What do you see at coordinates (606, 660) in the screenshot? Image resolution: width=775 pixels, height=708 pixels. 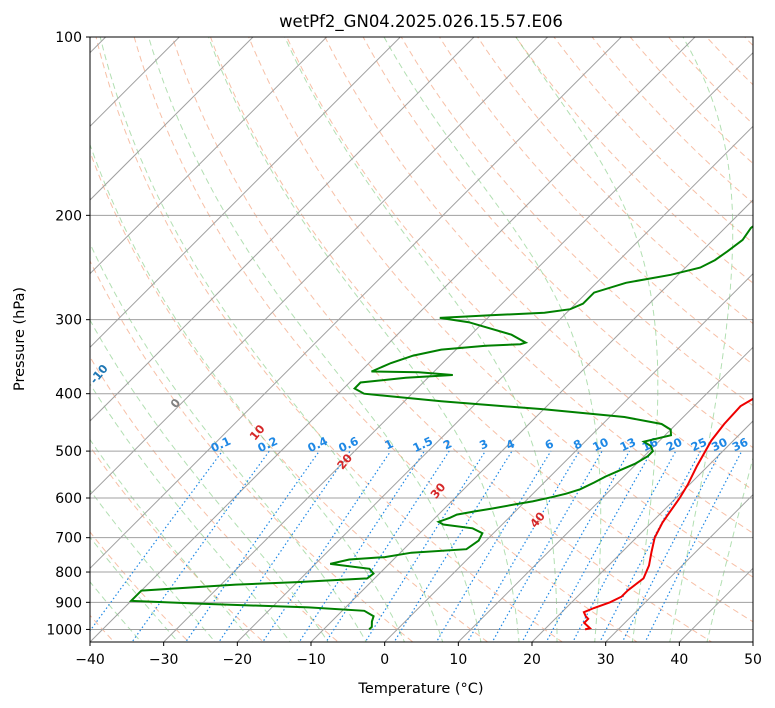 I see `x-tick-label: 30` at bounding box center [606, 660].